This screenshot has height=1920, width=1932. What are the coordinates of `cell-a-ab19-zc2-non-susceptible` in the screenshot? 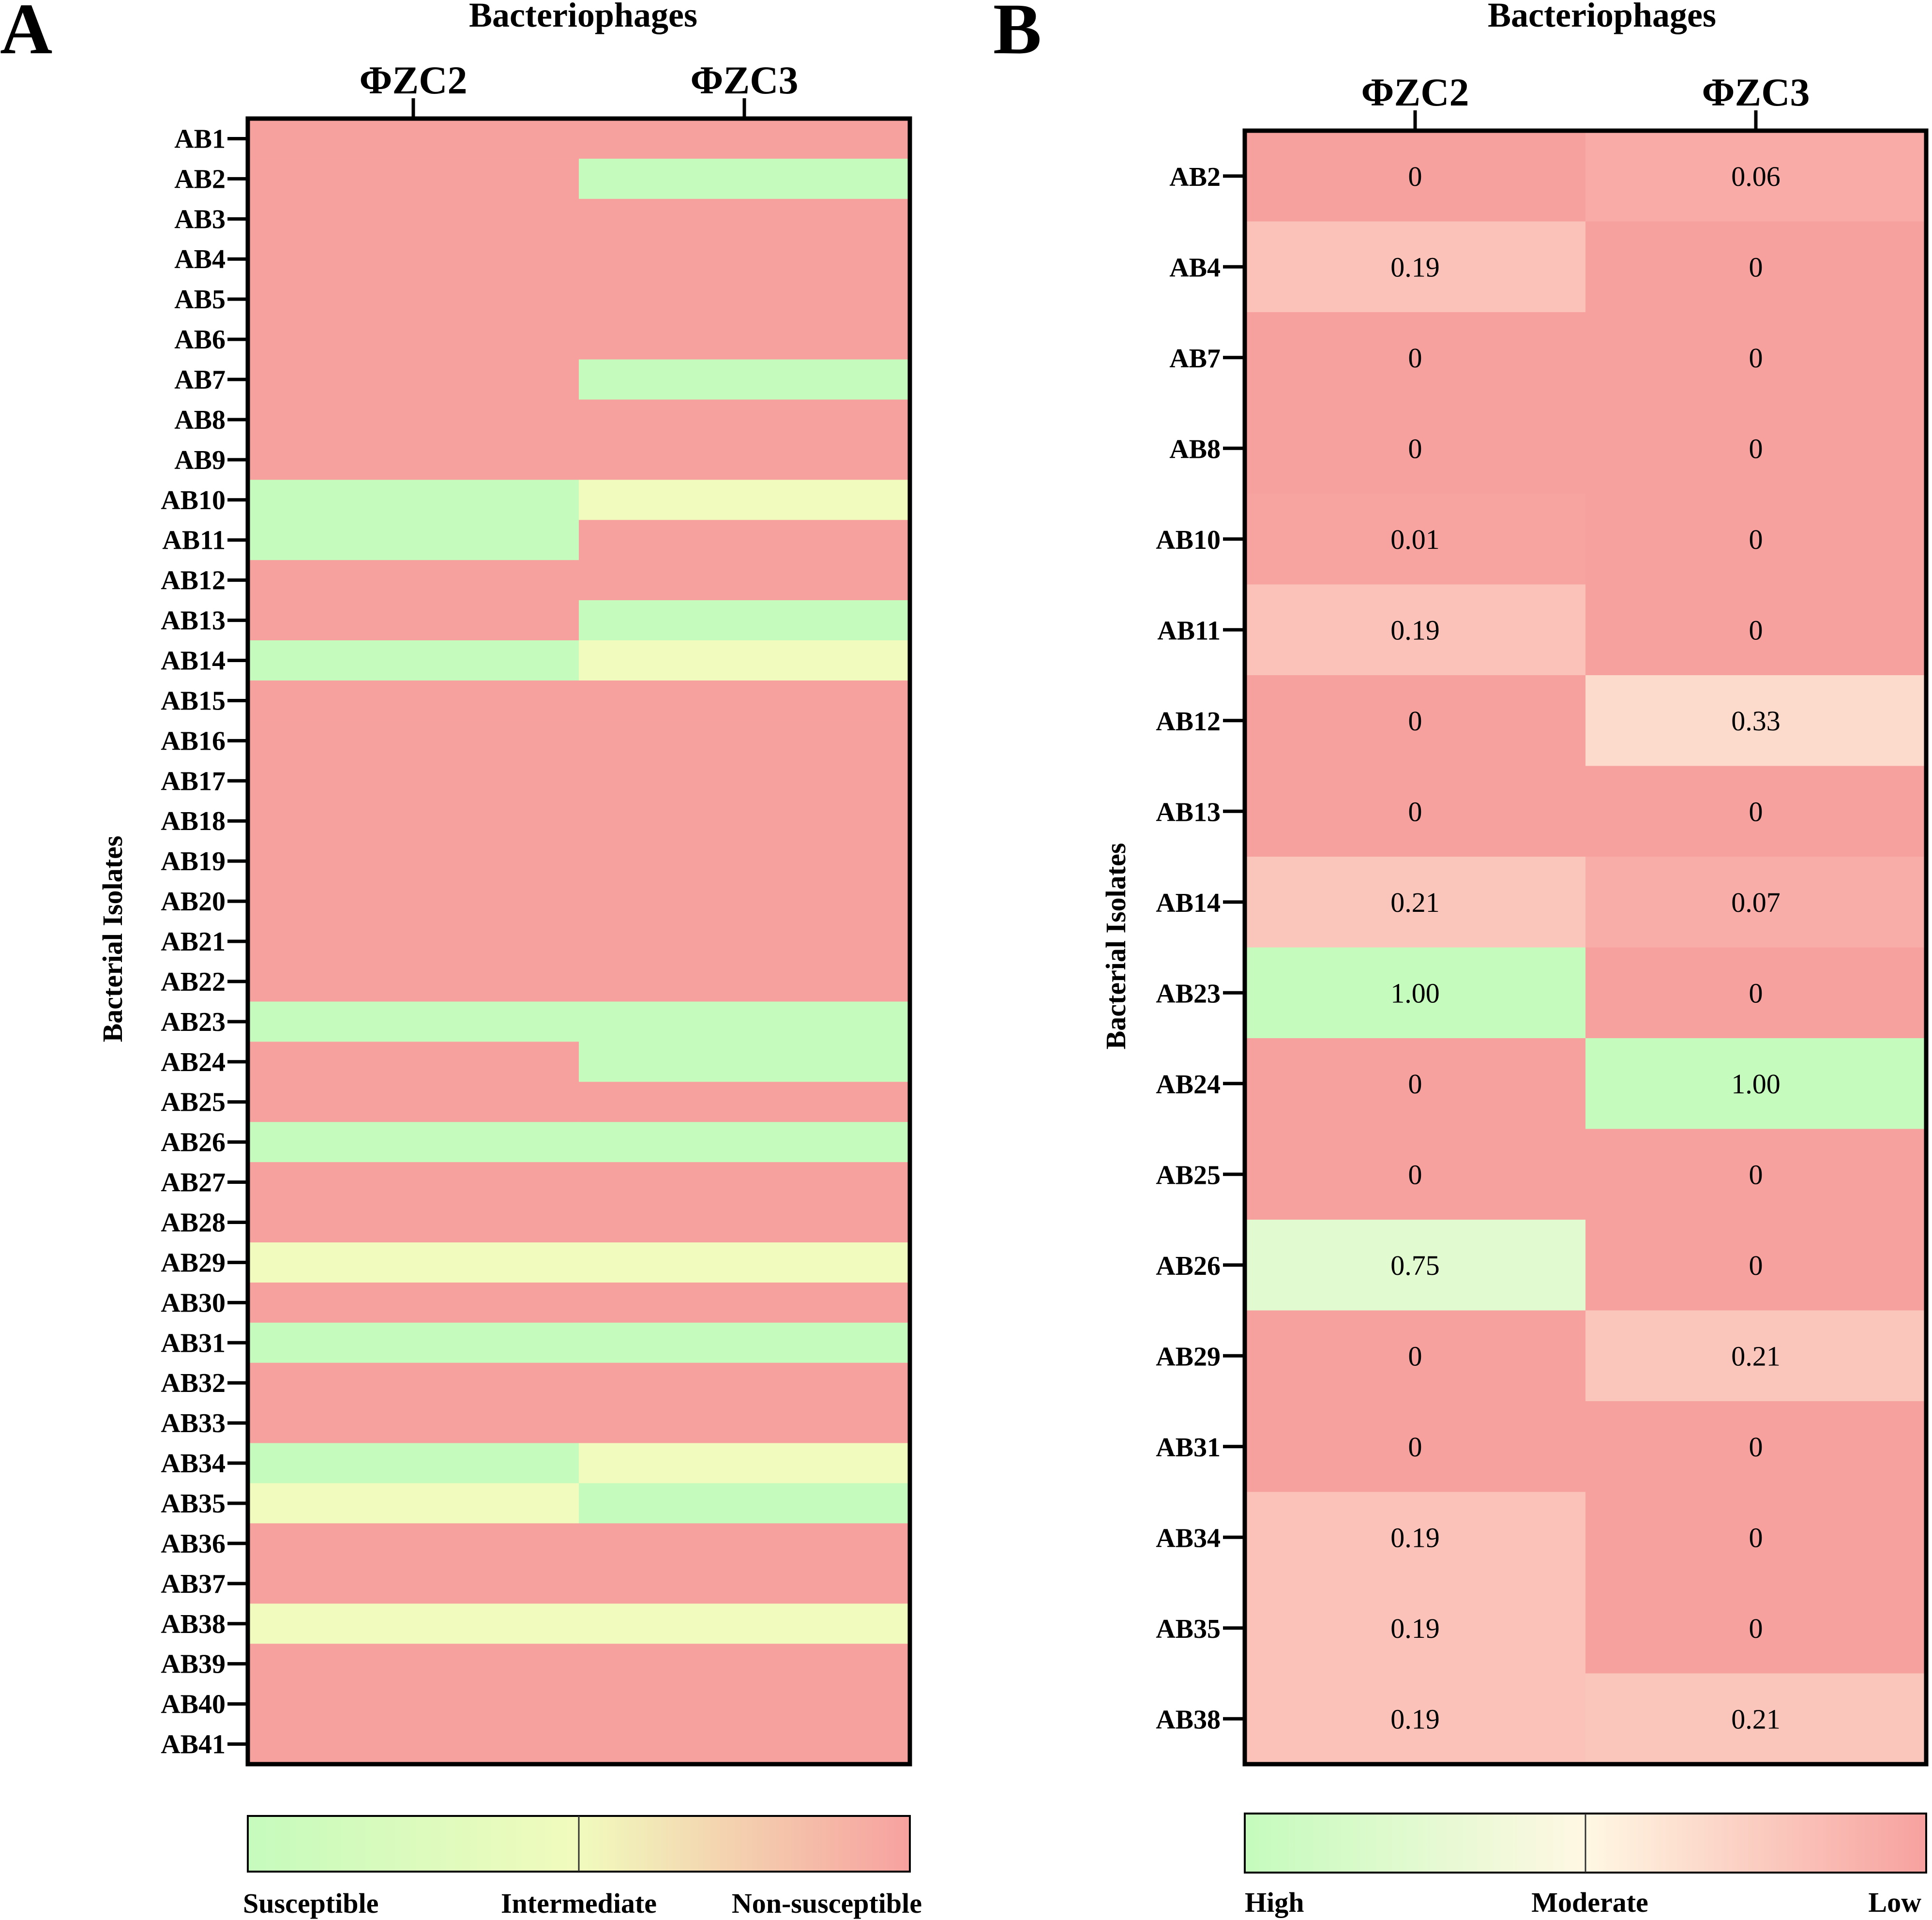 It's located at (413, 861).